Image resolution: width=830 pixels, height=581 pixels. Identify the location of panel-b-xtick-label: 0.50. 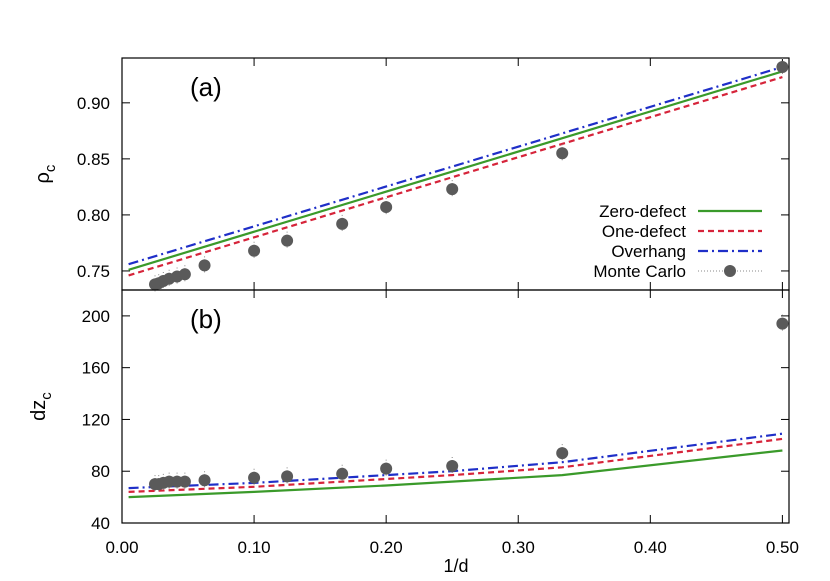
(782, 547).